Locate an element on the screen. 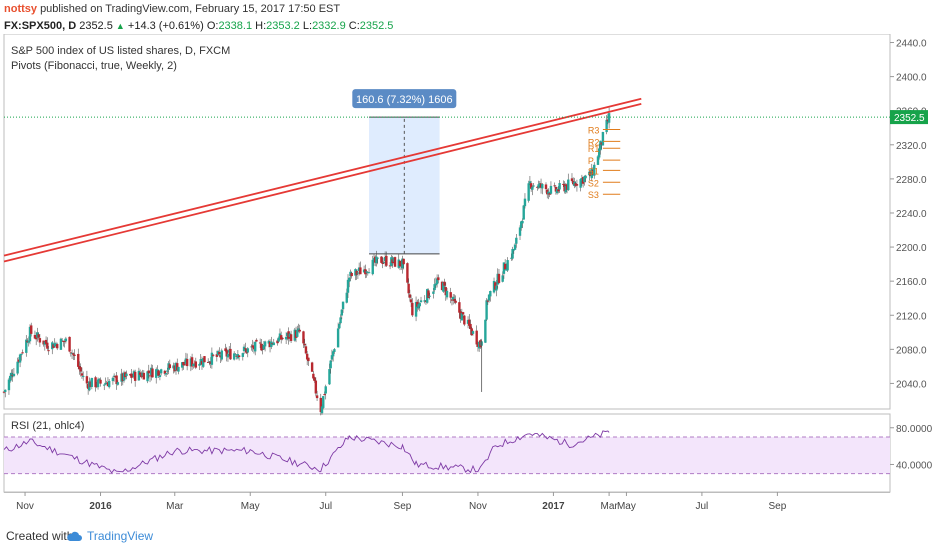 Image resolution: width=932 pixels, height=550 pixels. pivot-label-s2: S2 is located at coordinates (593, 183).